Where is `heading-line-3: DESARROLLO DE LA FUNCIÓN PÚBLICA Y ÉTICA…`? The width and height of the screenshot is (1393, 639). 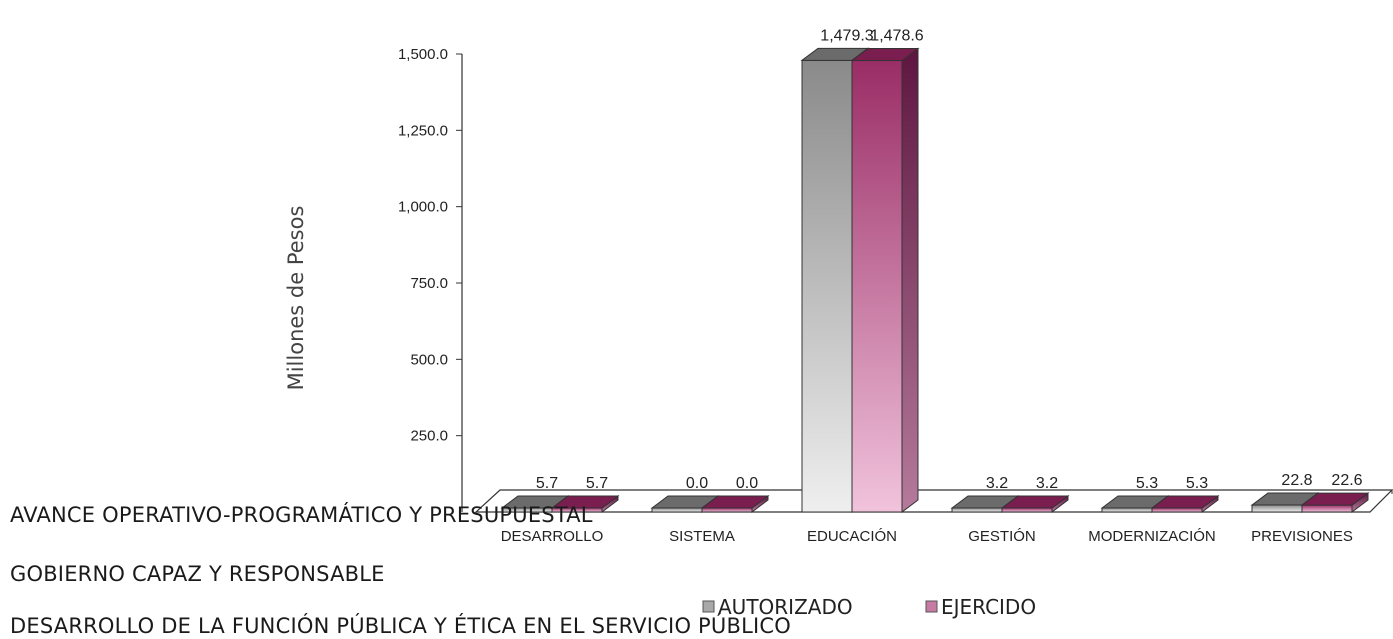 heading-line-3: DESARROLLO DE LA FUNCIÓN PÚBLICA Y ÉTICA… is located at coordinates (400, 626).